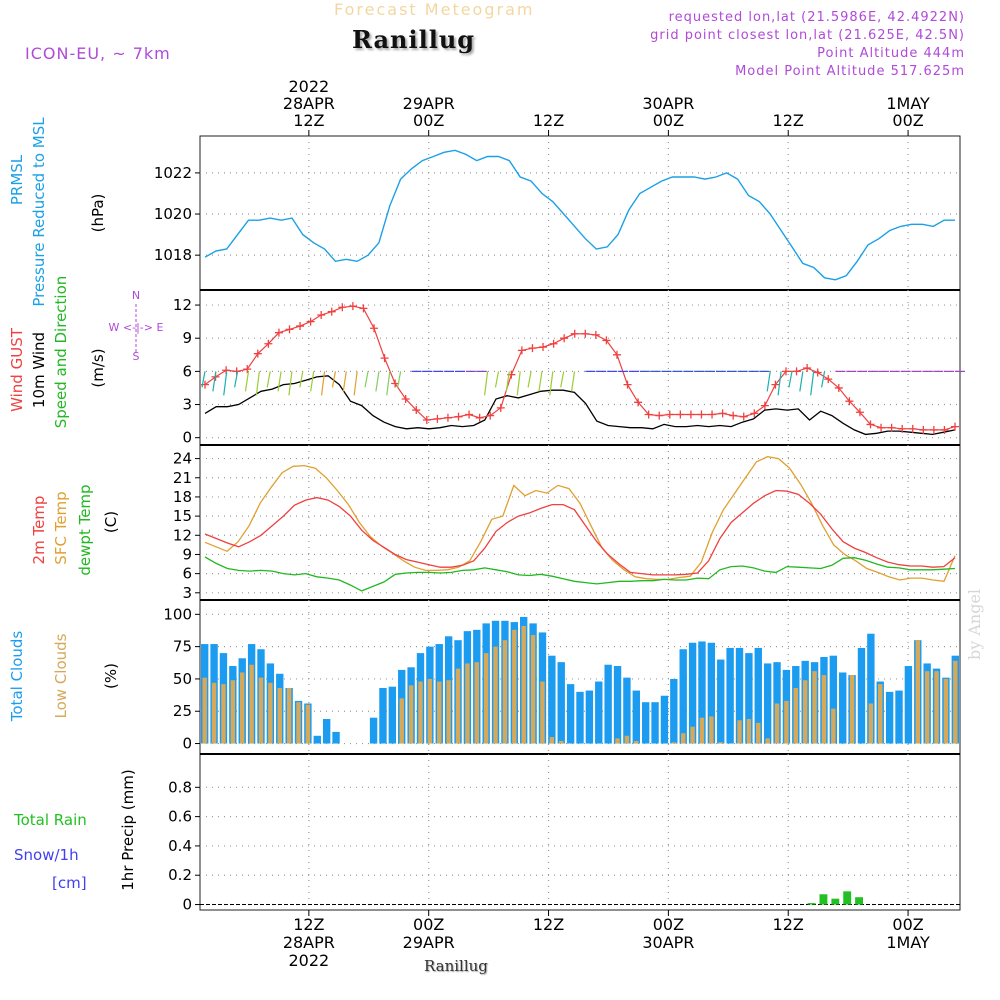  I want to click on wind10m-line, so click(580, 405).